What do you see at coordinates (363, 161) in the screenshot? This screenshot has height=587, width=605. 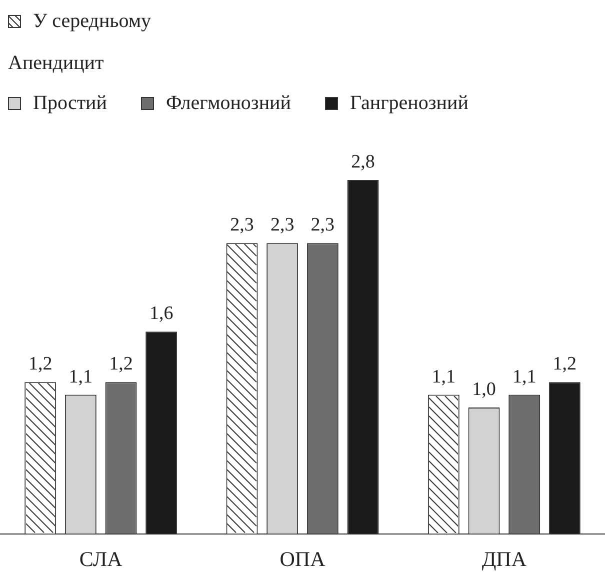 I see `data-label: 2,8` at bounding box center [363, 161].